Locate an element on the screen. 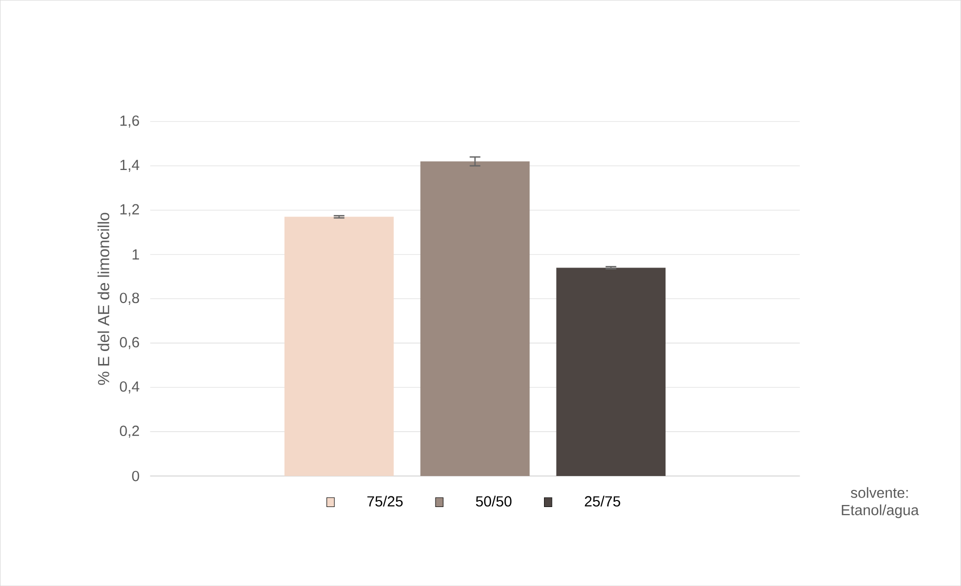 Image resolution: width=961 pixels, height=586 pixels. y-tick-label: 0,2 is located at coordinates (129, 432).